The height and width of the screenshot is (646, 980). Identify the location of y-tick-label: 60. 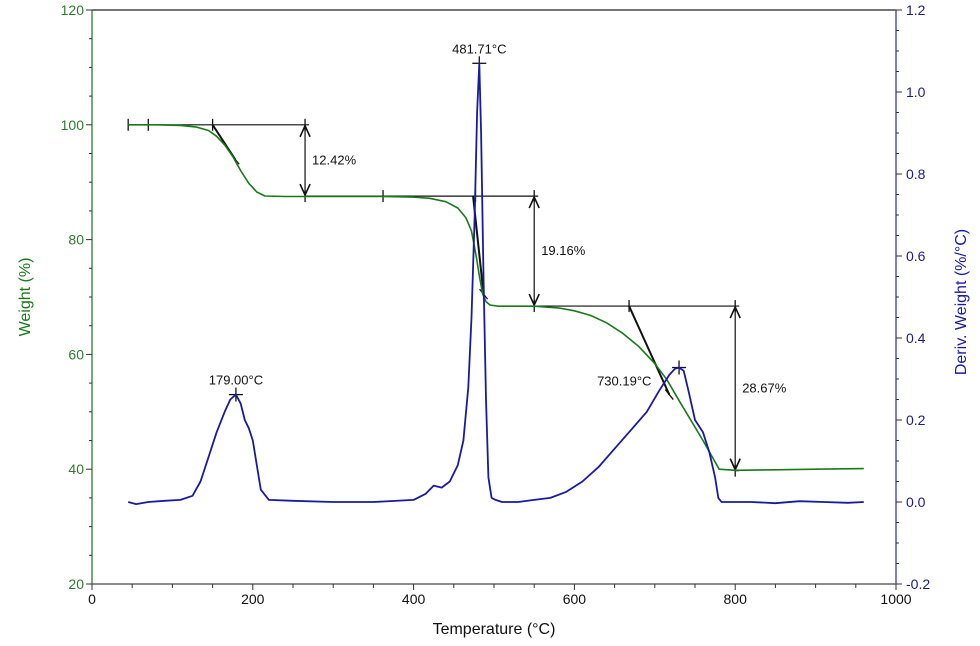
(76, 354).